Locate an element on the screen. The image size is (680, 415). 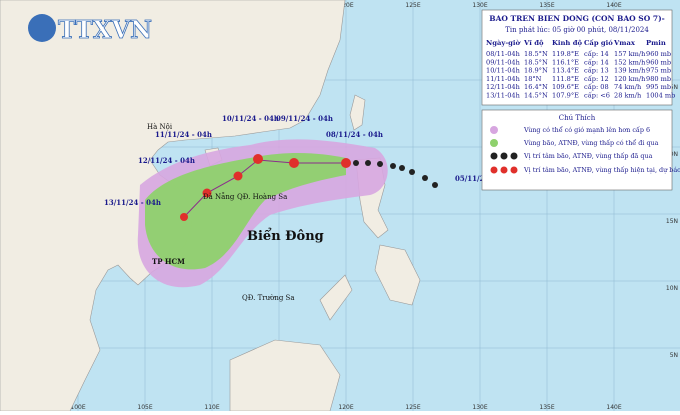
forecast-track-points is located at coordinates (265, 187).